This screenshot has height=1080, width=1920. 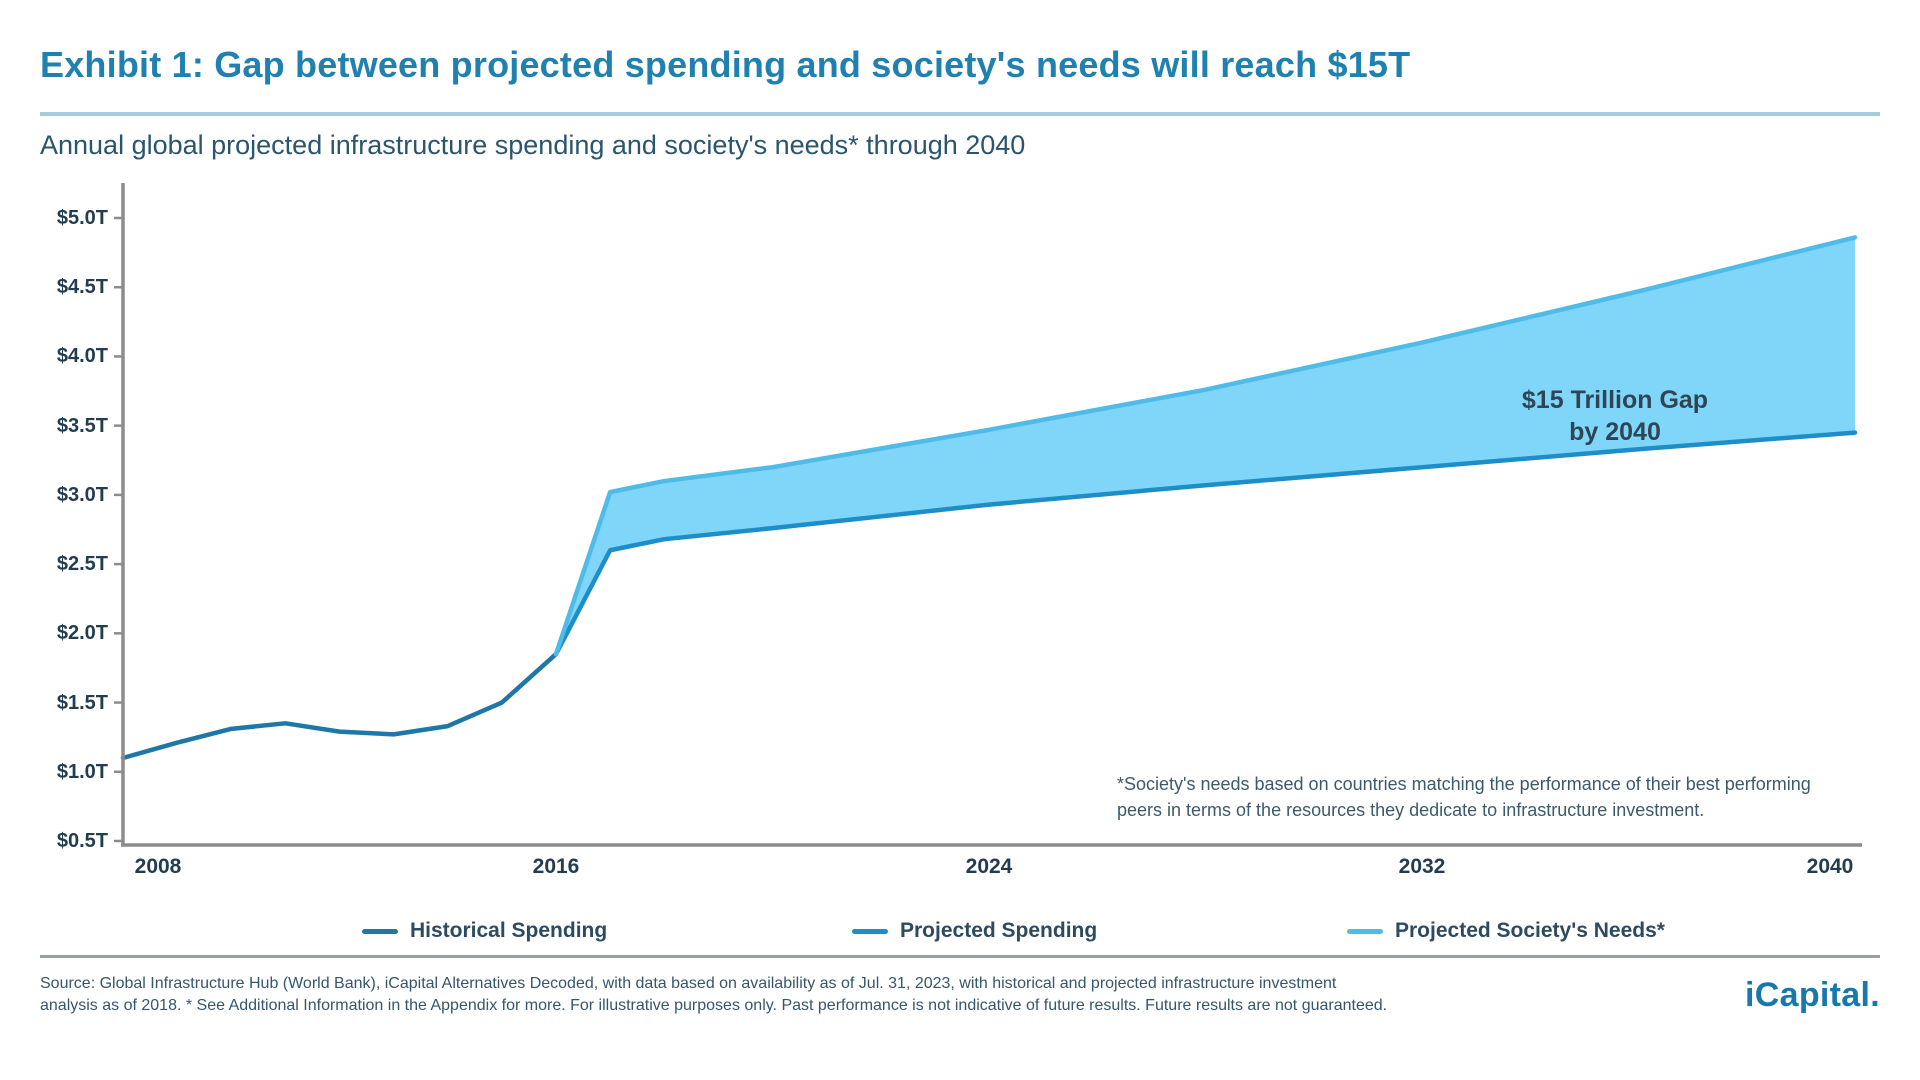 What do you see at coordinates (82, 841) in the screenshot?
I see `y-axis-label: $0.5T` at bounding box center [82, 841].